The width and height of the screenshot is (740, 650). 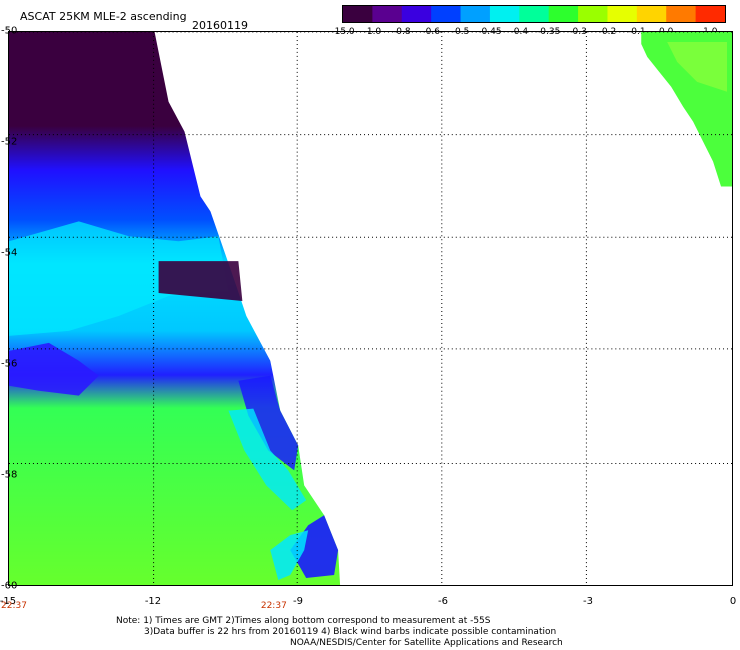 I want to click on x-tick-label: 0, so click(x=733, y=601).